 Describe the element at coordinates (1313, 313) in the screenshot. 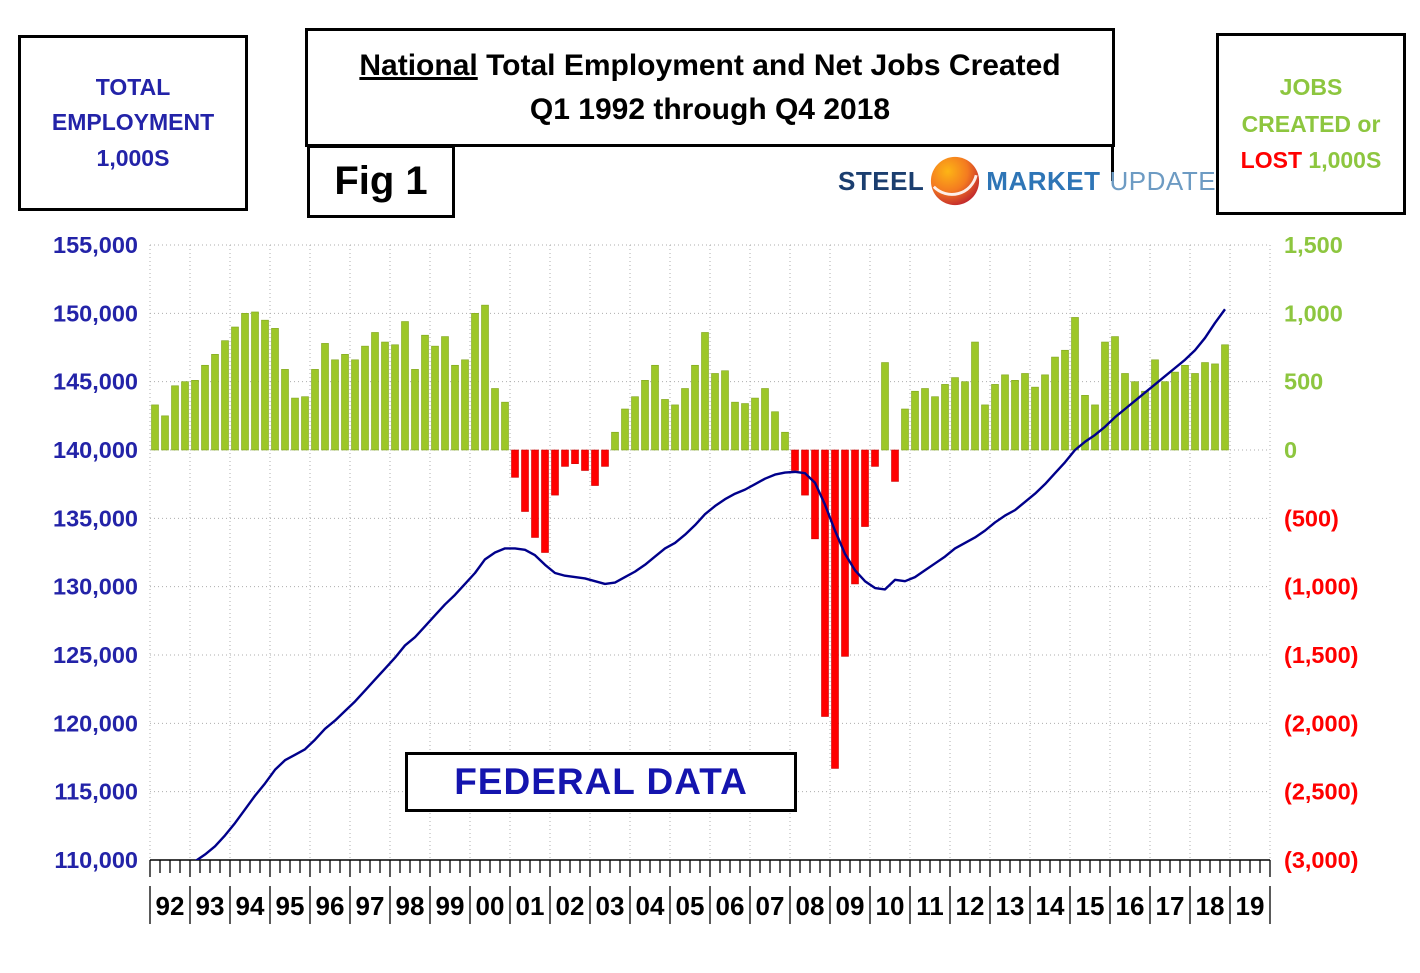

I see `right-axis-tick-label: 1,000` at that location.